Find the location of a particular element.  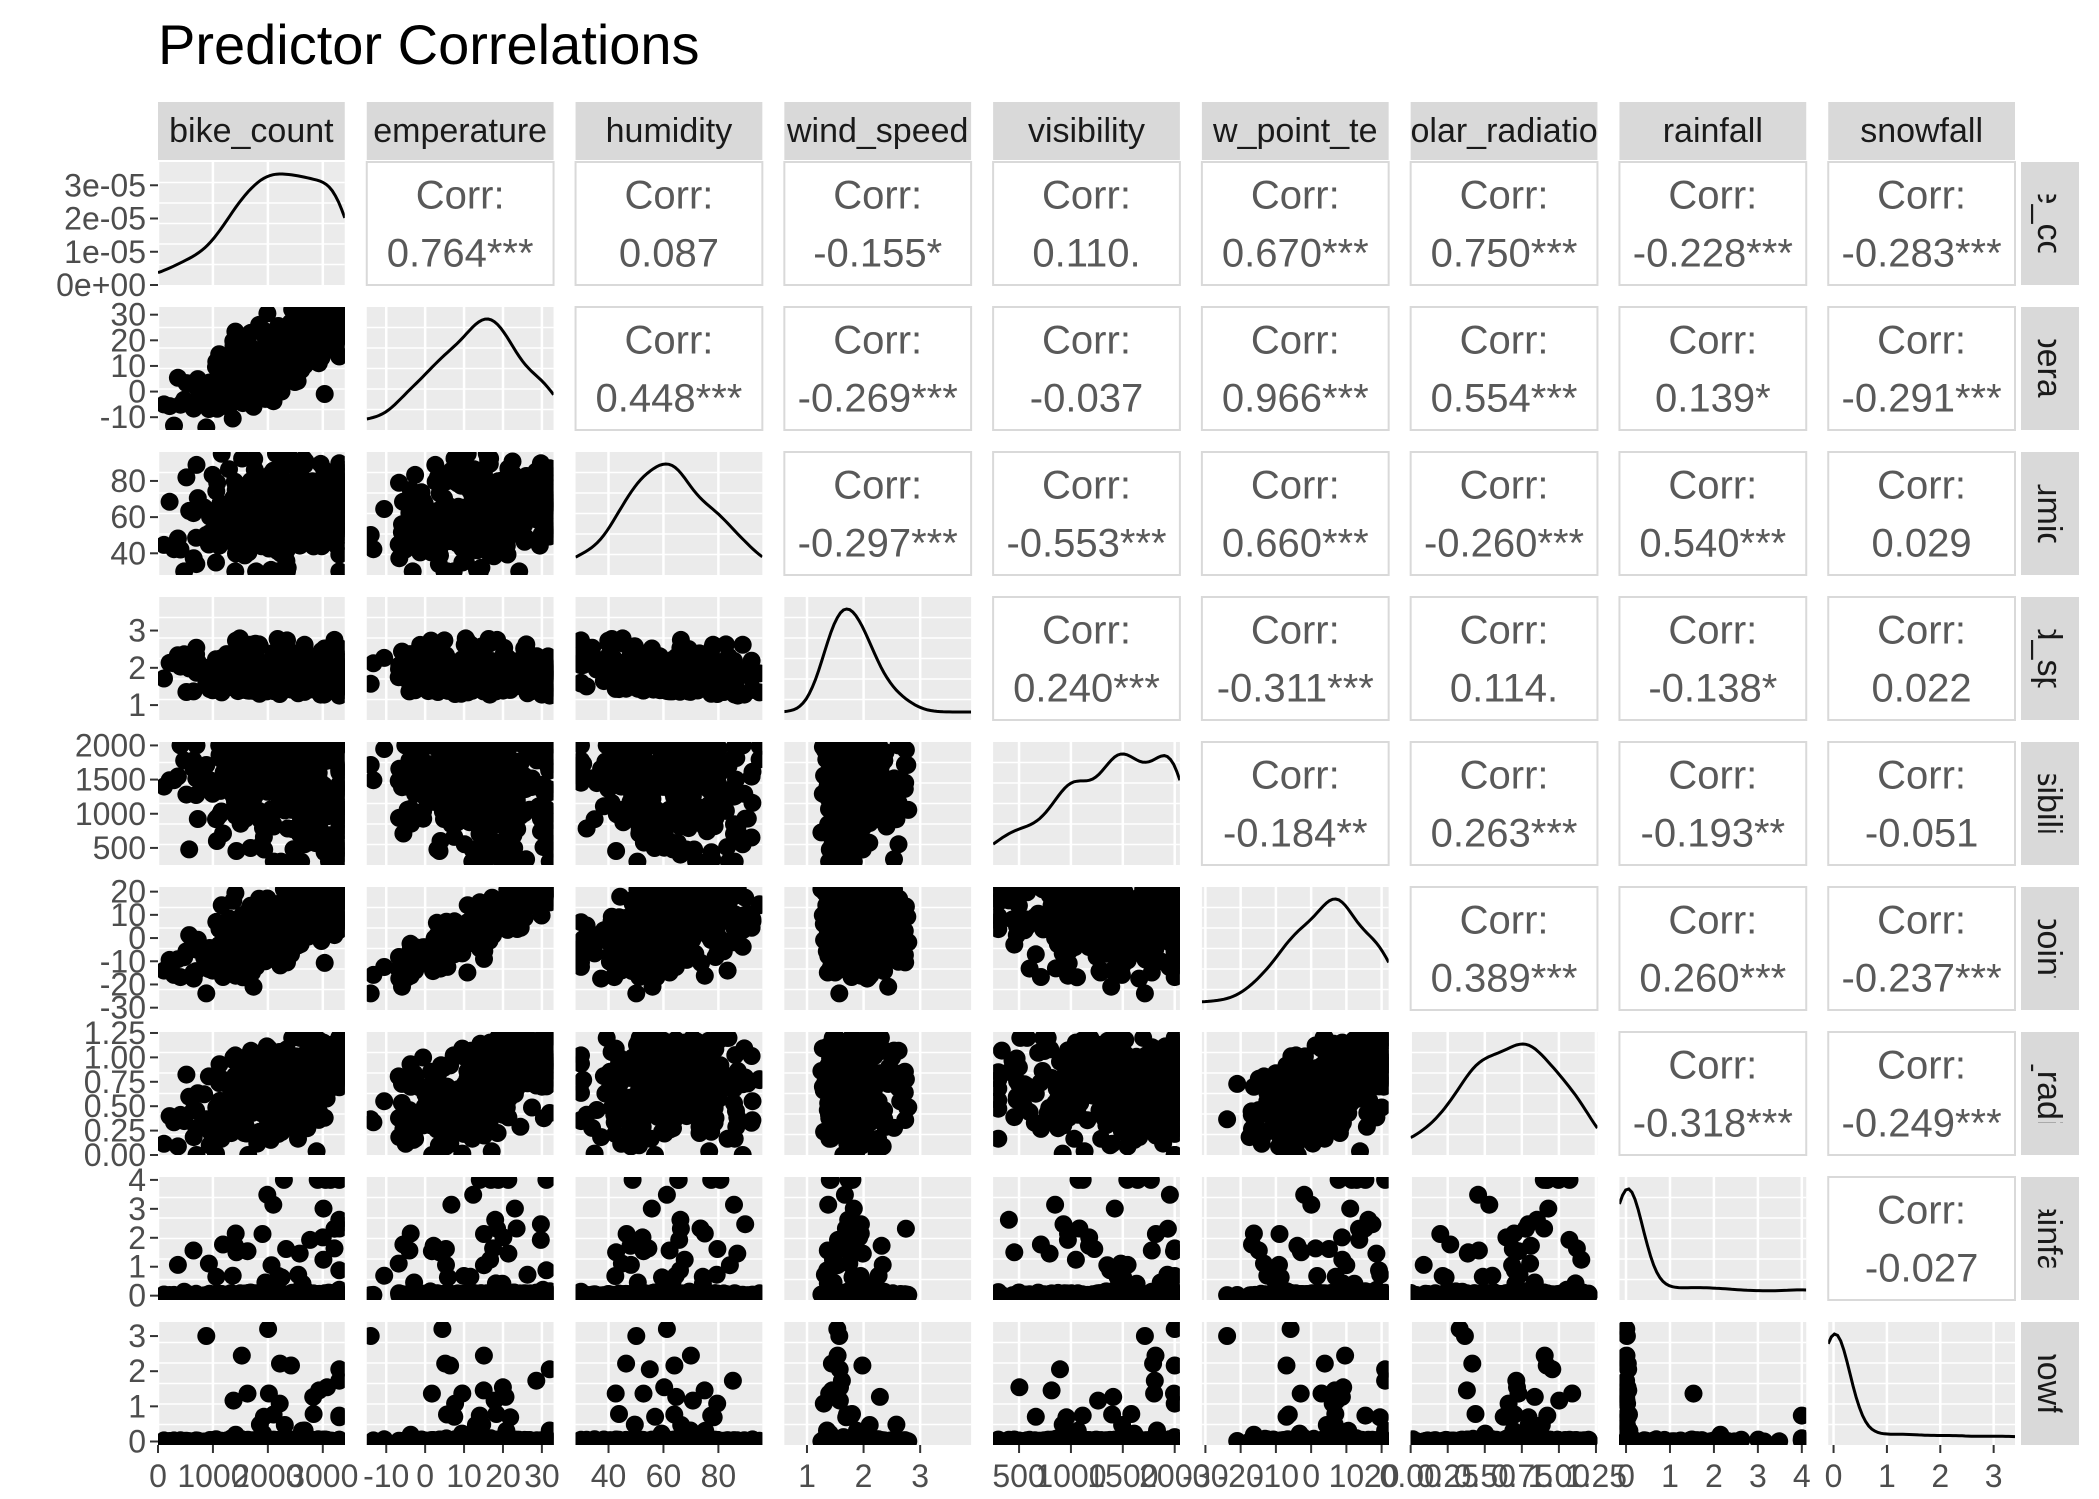

panel-temperature-solar_radiation: Corr:0.554*** is located at coordinates (1504, 368).